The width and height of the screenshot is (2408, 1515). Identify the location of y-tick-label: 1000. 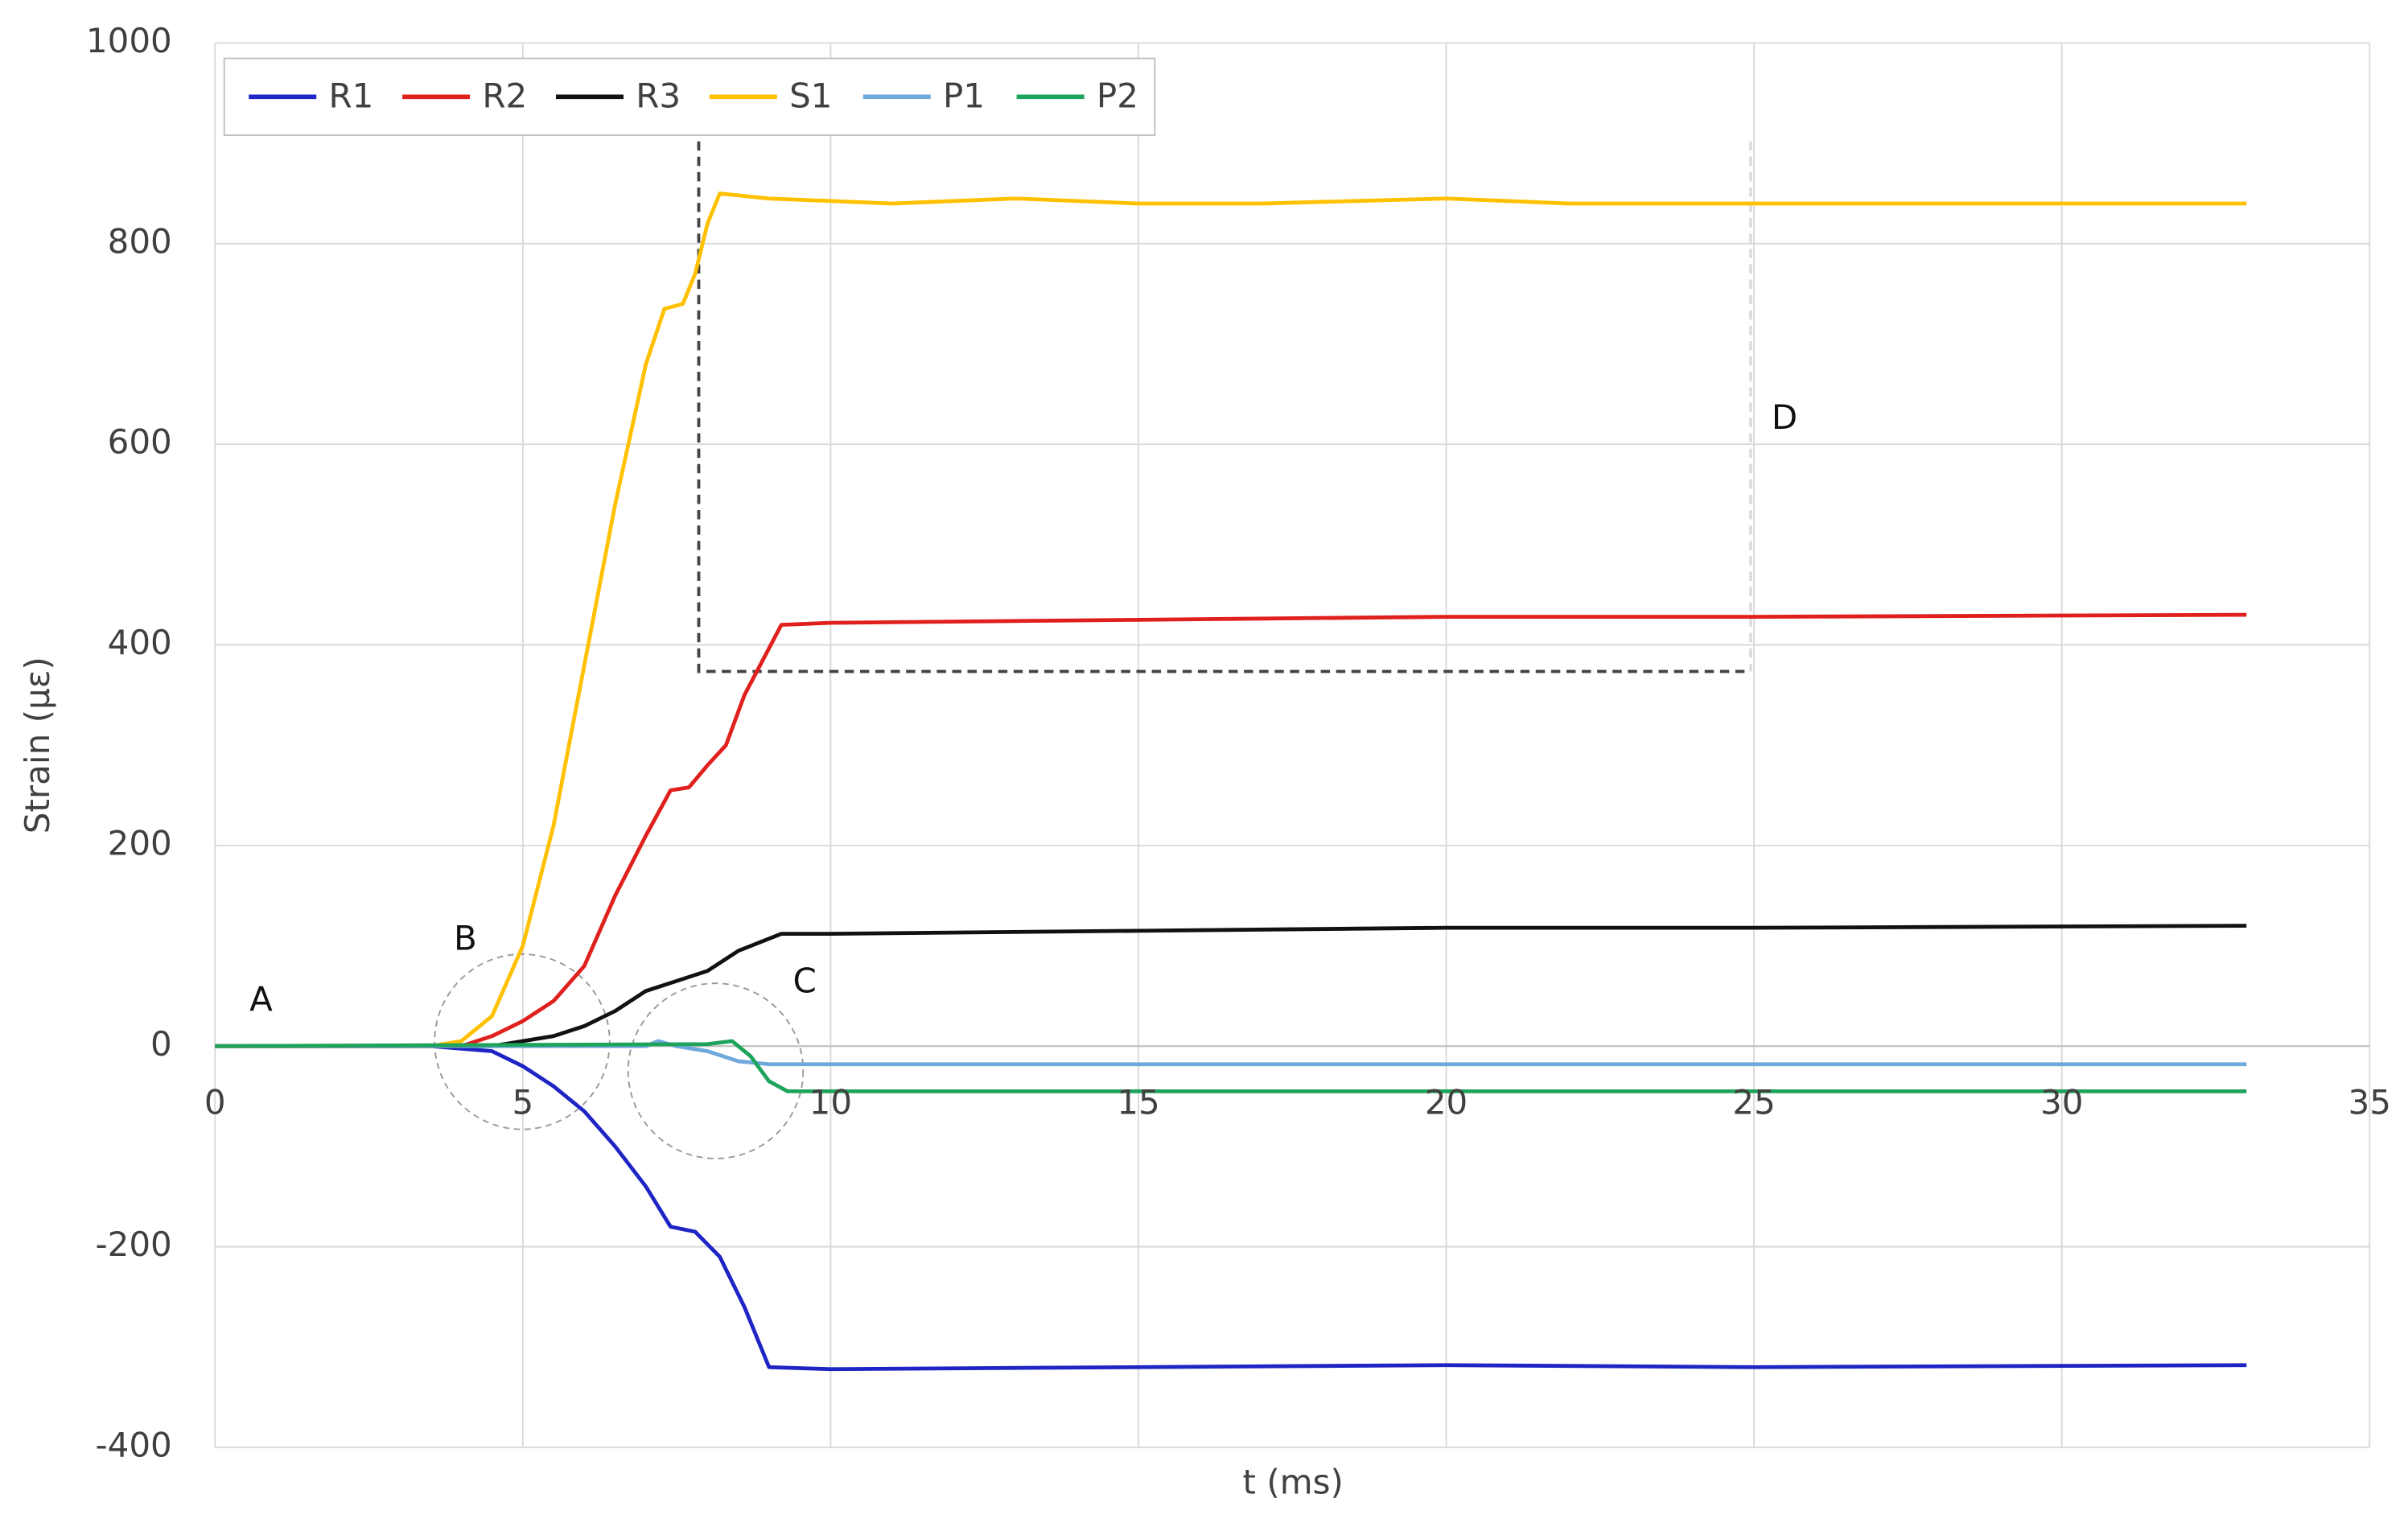
(129, 40).